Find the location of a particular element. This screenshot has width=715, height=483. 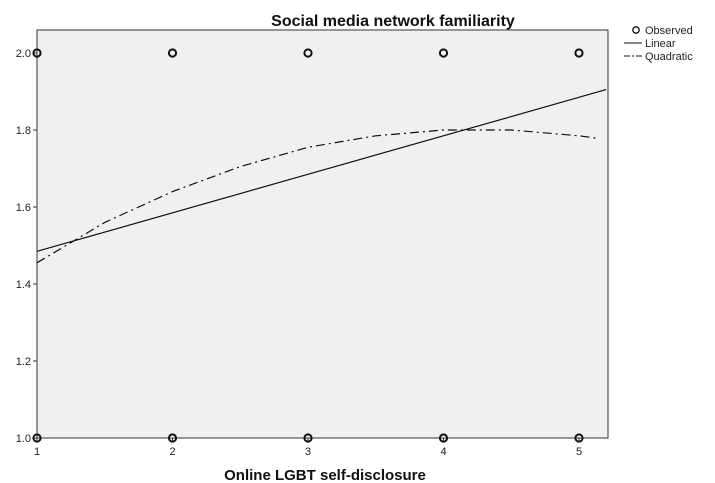

legend-observed-label: Observed is located at coordinates (669, 31).